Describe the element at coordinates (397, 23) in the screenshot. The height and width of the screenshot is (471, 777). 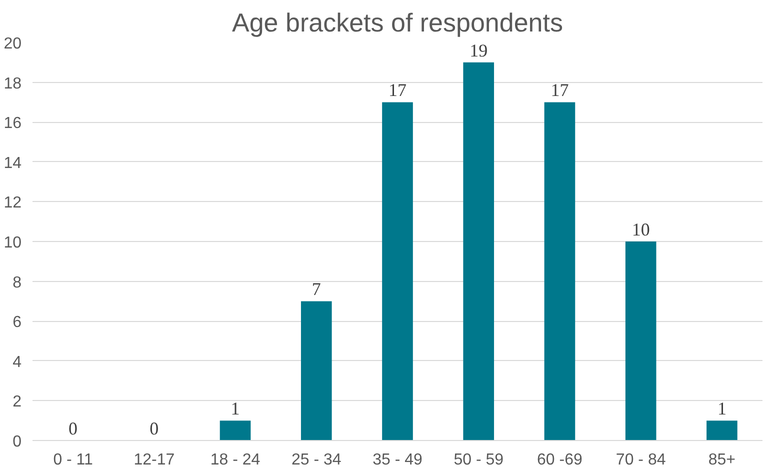
I see `chart-title: Age brackets of respondents` at that location.